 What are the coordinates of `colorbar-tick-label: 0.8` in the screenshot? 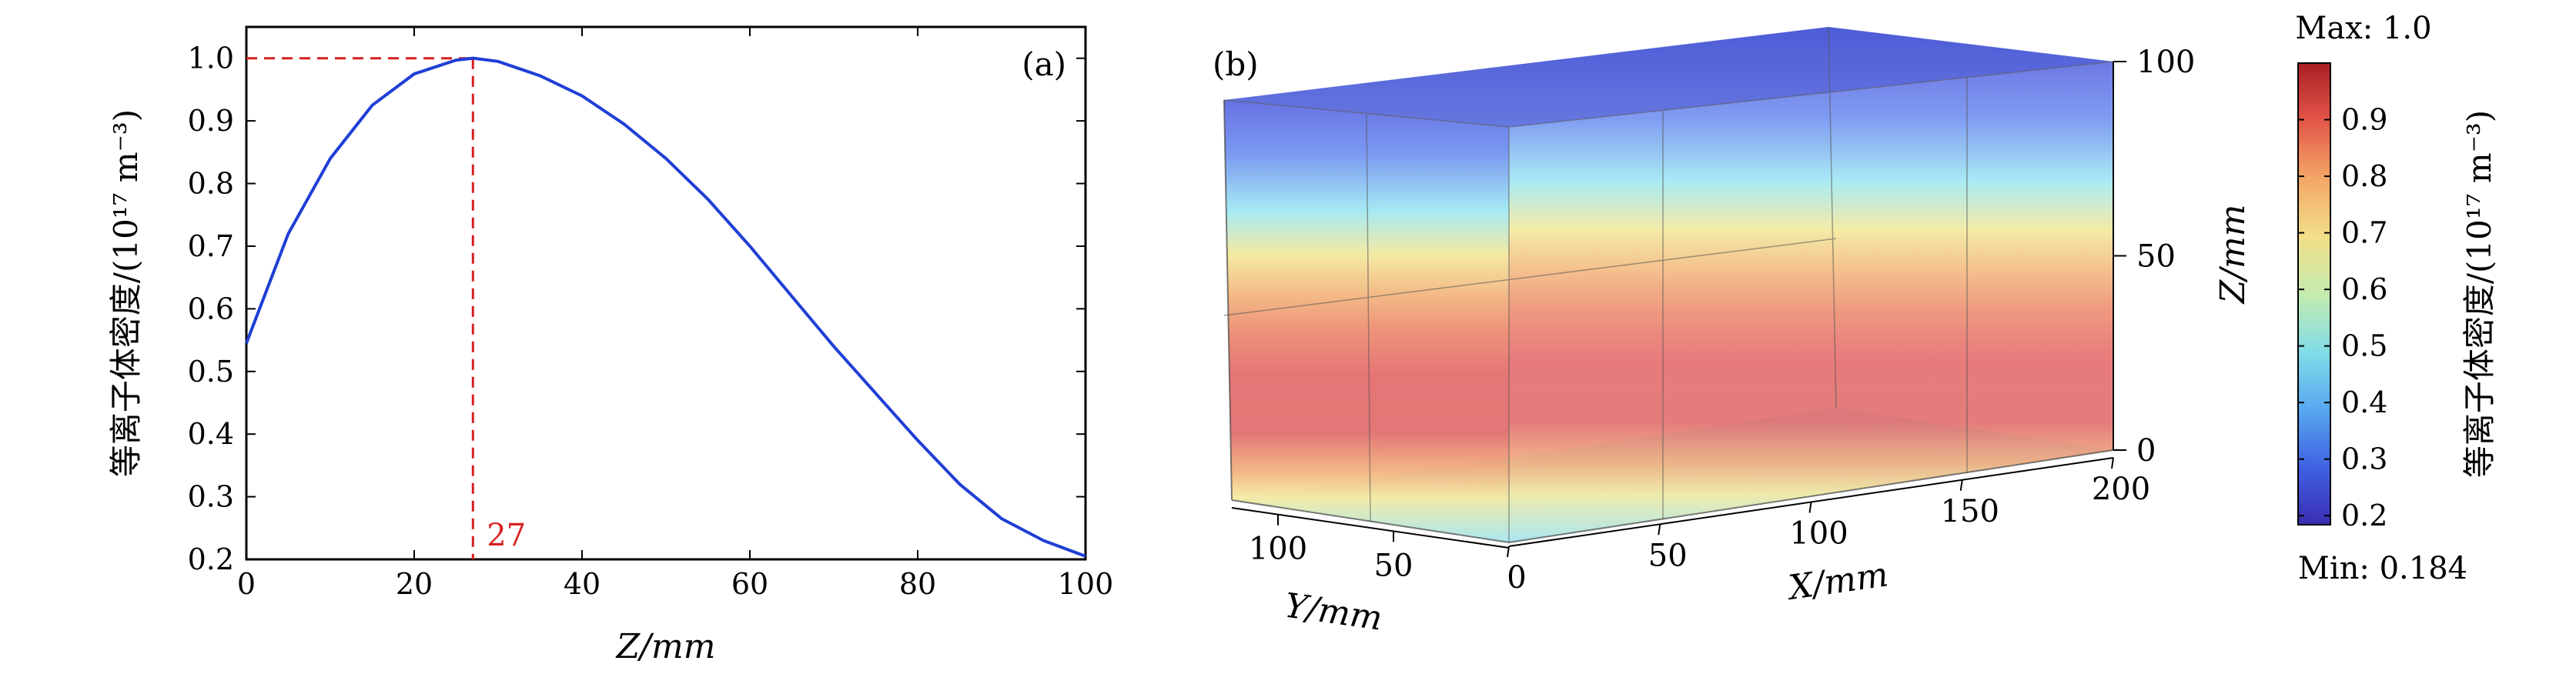 It's located at (2364, 176).